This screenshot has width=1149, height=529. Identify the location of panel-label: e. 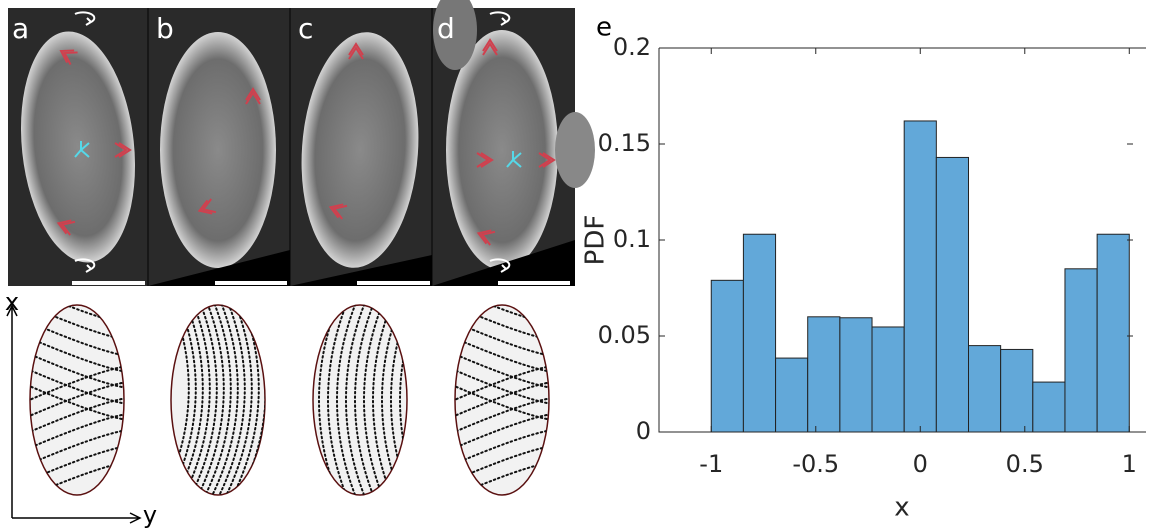
(604, 28).